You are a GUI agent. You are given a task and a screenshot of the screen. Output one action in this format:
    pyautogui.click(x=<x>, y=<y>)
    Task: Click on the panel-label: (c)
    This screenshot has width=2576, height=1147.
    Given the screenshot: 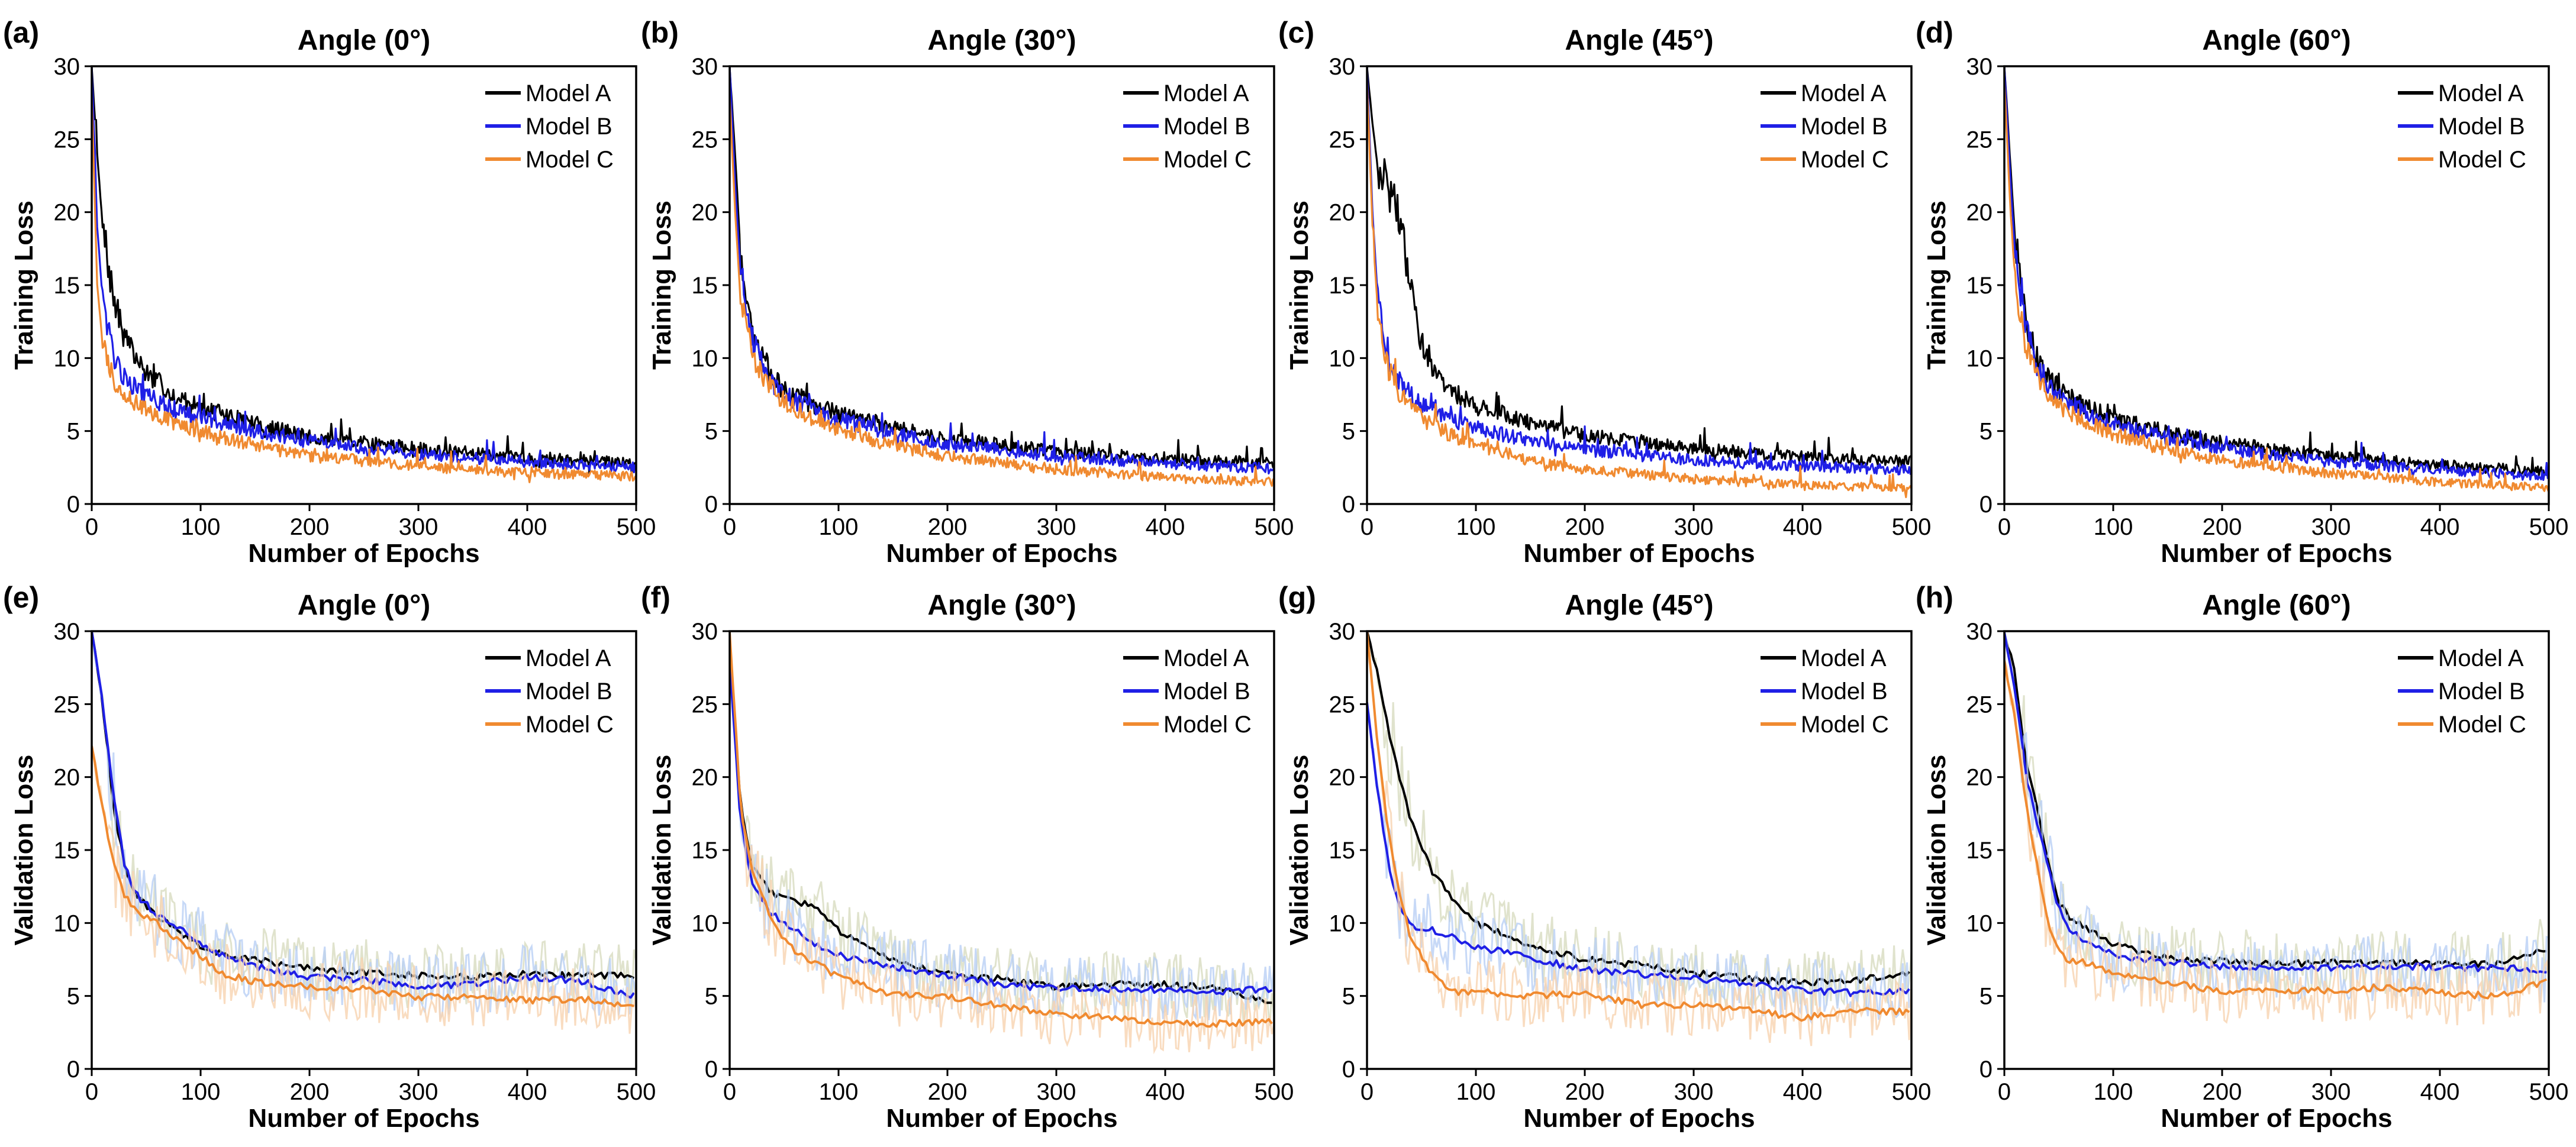 What is the action you would take?
    pyautogui.click(x=1296, y=32)
    